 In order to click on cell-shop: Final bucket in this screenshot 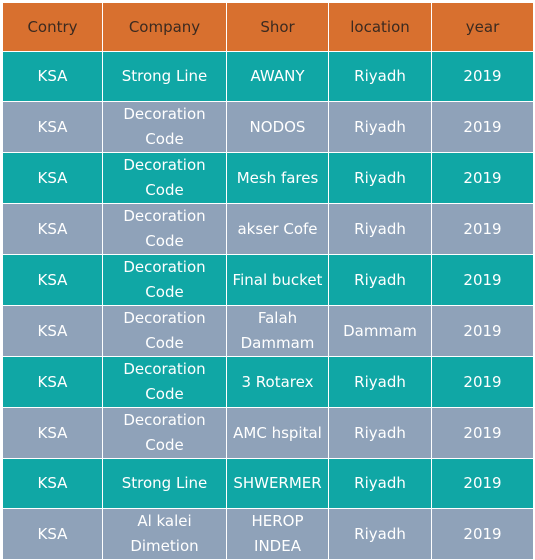, I will do `click(277, 280)`.